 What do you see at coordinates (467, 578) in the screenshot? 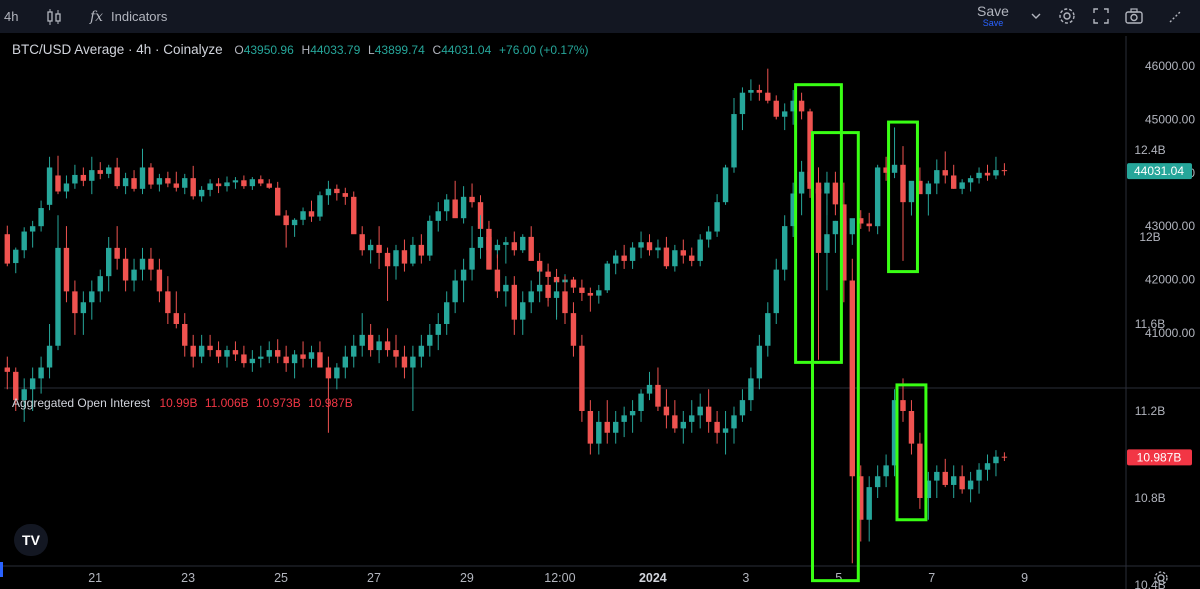
I see `time-tick-label: 29` at bounding box center [467, 578].